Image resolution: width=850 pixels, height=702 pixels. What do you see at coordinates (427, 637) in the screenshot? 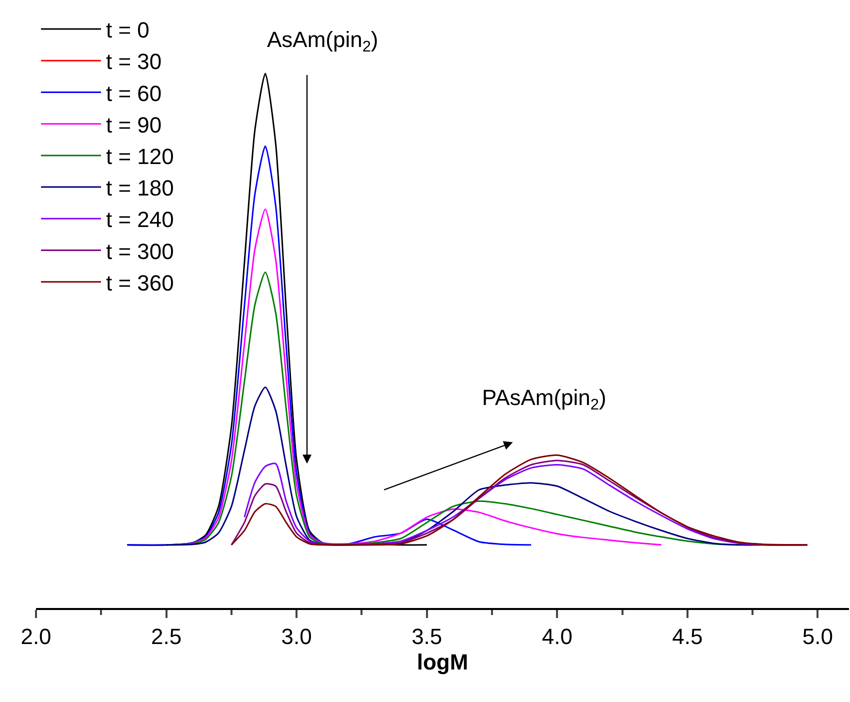
I see `x-tick-label: 3.5` at bounding box center [427, 637].